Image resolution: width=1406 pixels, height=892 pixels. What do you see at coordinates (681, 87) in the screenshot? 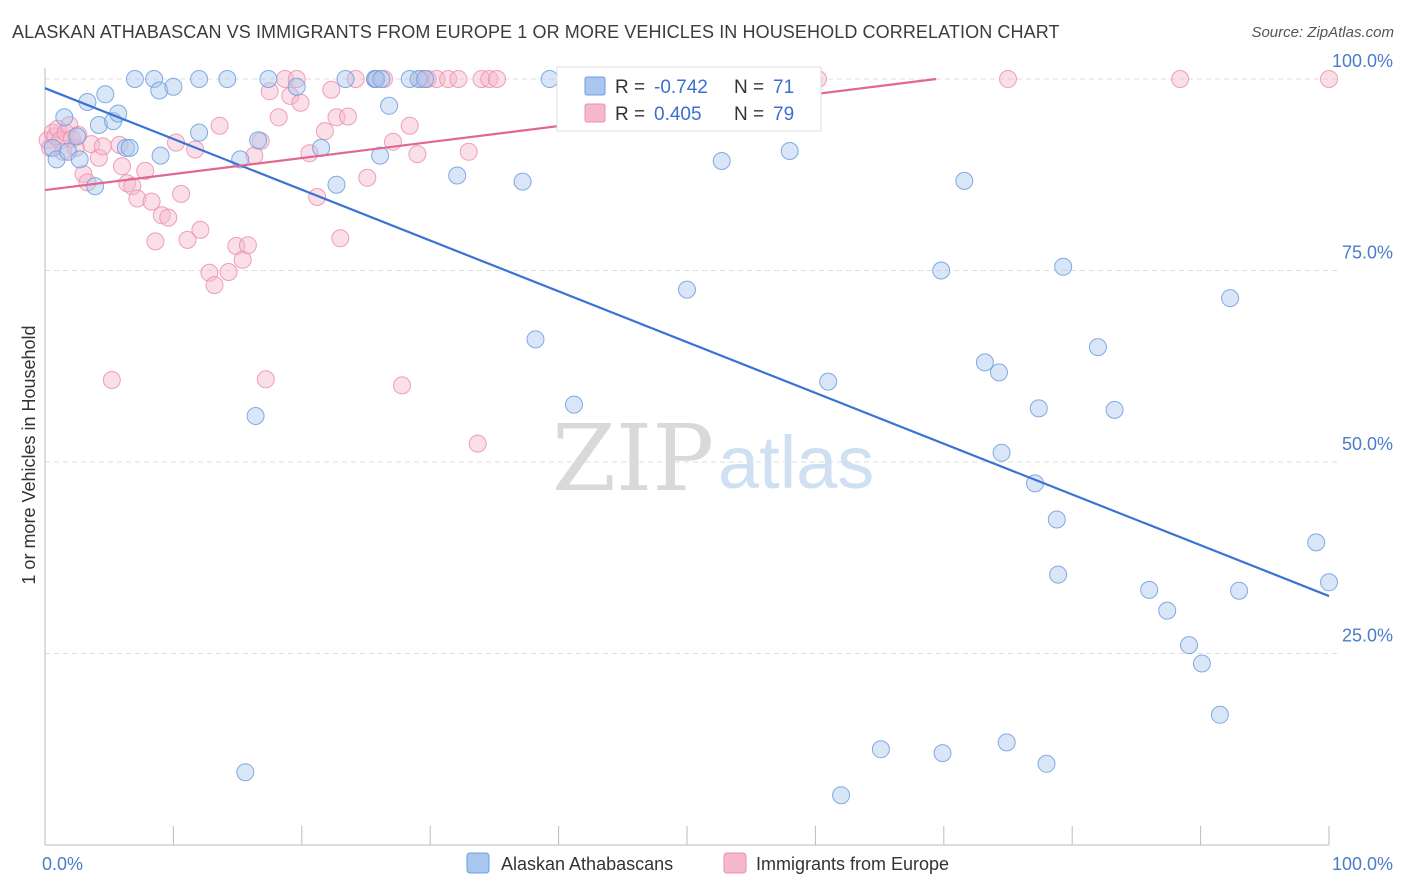
I see `stats-r-value-blue: -0.742` at bounding box center [681, 87].